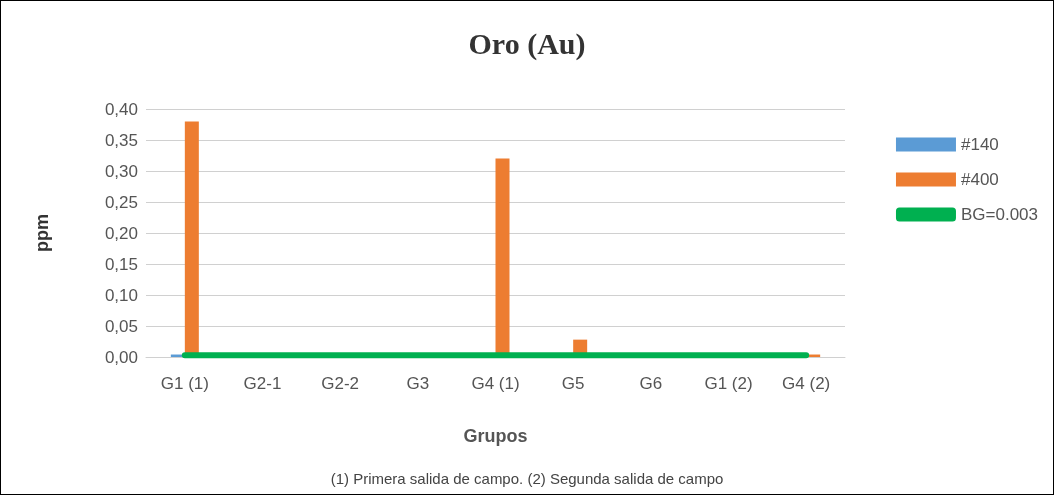  What do you see at coordinates (527, 43) in the screenshot?
I see `chart-title: Oro (Au)` at bounding box center [527, 43].